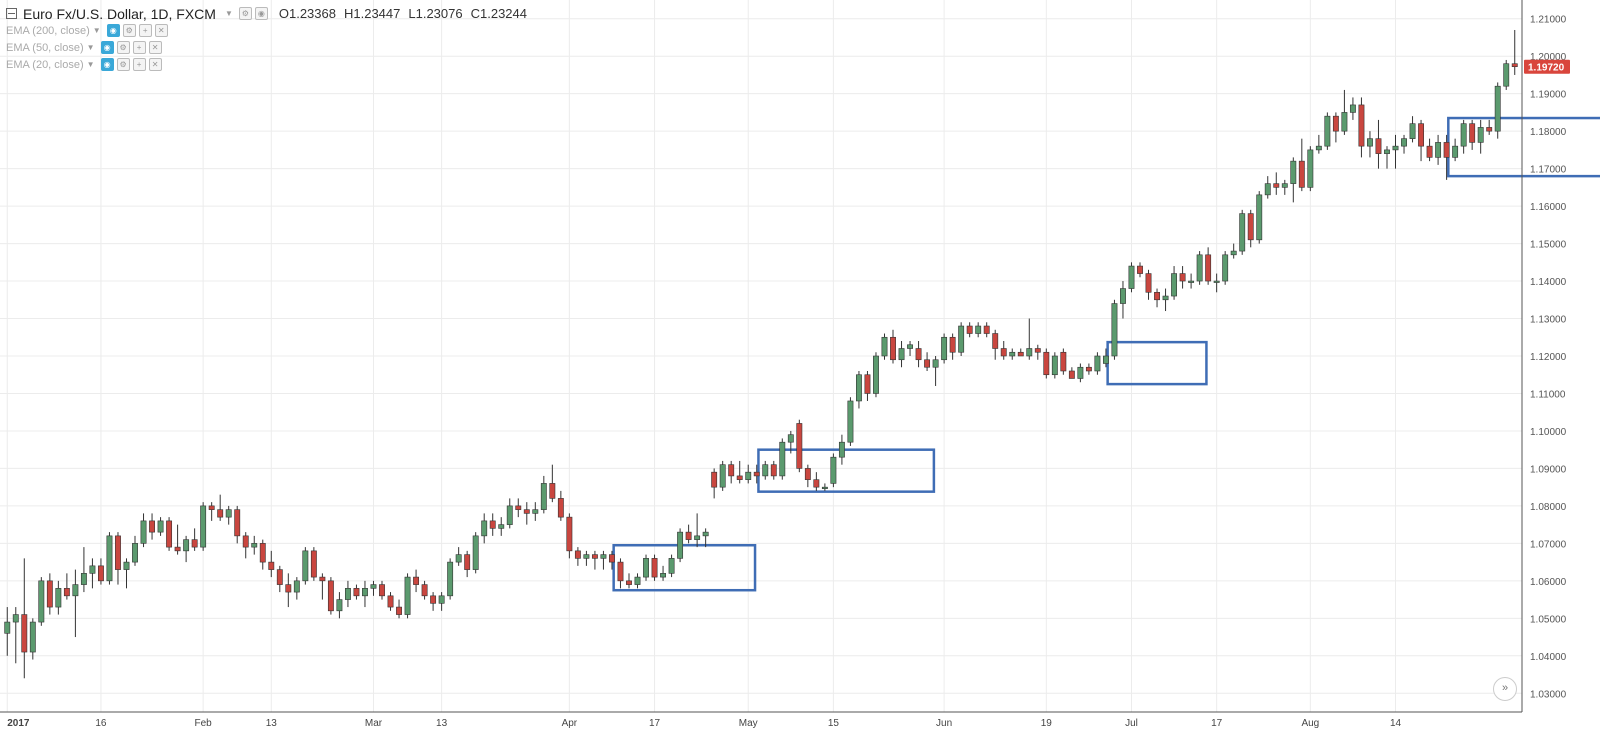  Describe the element at coordinates (1548, 469) in the screenshot. I see `y-tick-label: 1.09000` at that location.